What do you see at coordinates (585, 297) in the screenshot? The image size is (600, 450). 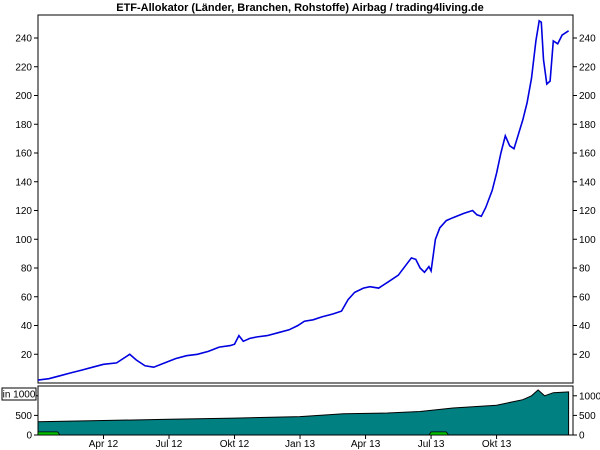 I see `y-tick-label-right-60: 60` at bounding box center [585, 297].